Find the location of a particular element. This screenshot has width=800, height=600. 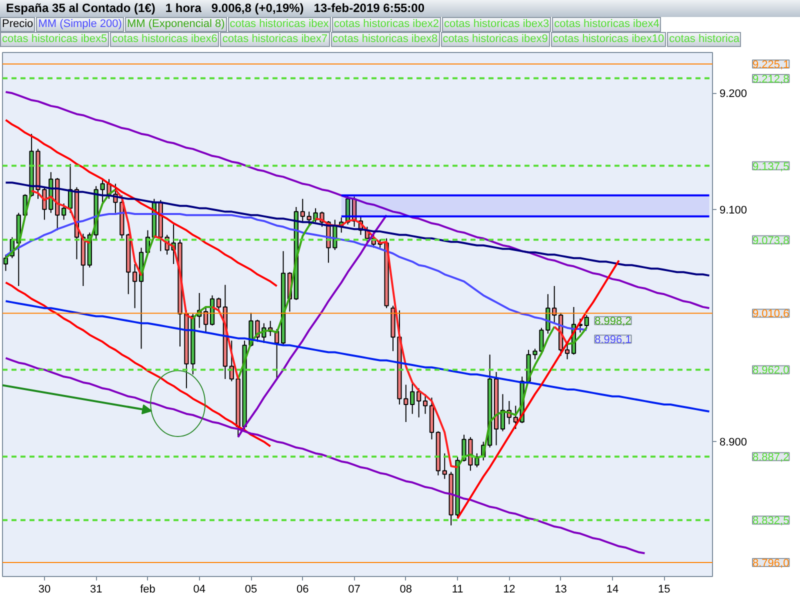

x-tick-label: feb is located at coordinates (148, 590).